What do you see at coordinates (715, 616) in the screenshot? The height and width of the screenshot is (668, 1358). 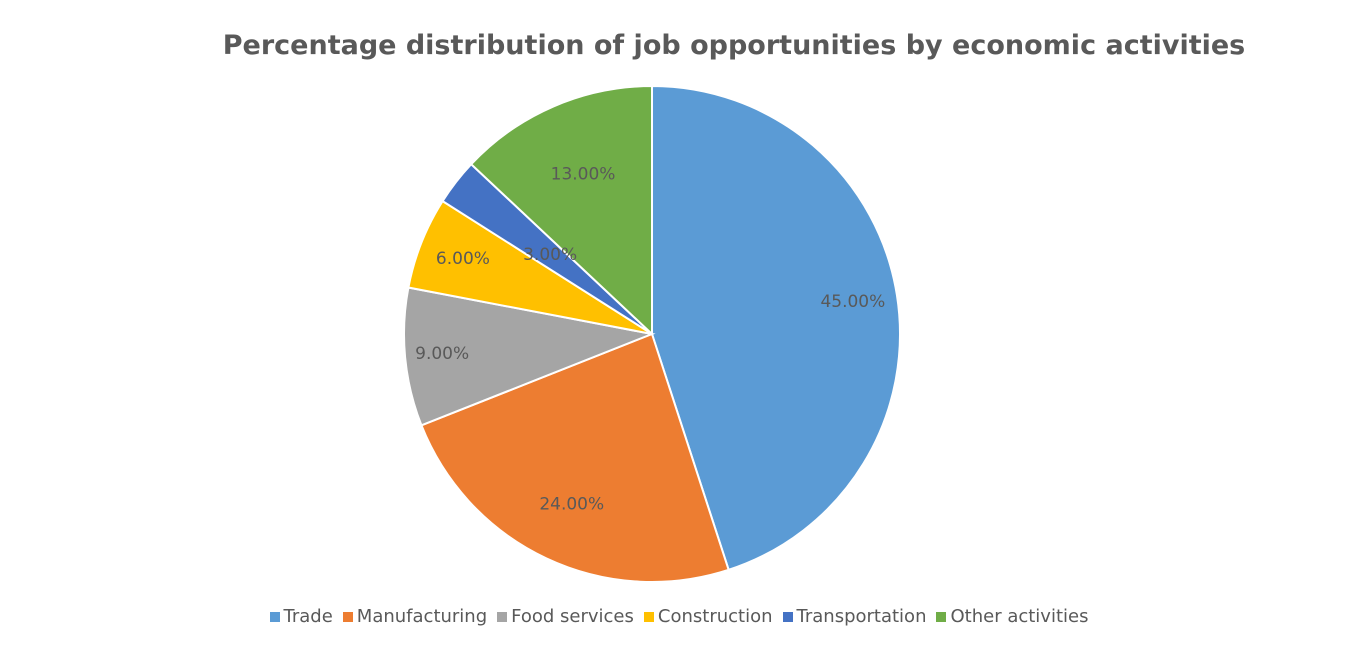 I see `legend-label: Construction` at bounding box center [715, 616].